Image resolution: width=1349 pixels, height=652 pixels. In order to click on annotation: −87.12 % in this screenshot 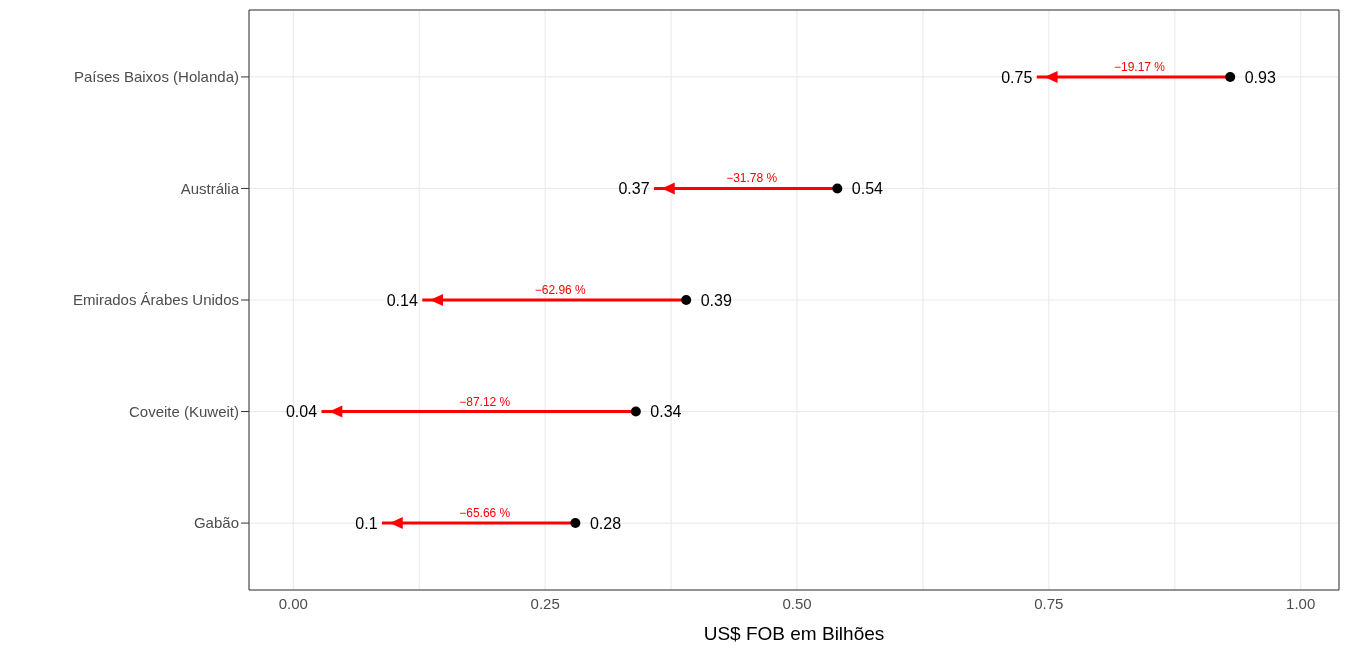, I will do `click(485, 401)`.